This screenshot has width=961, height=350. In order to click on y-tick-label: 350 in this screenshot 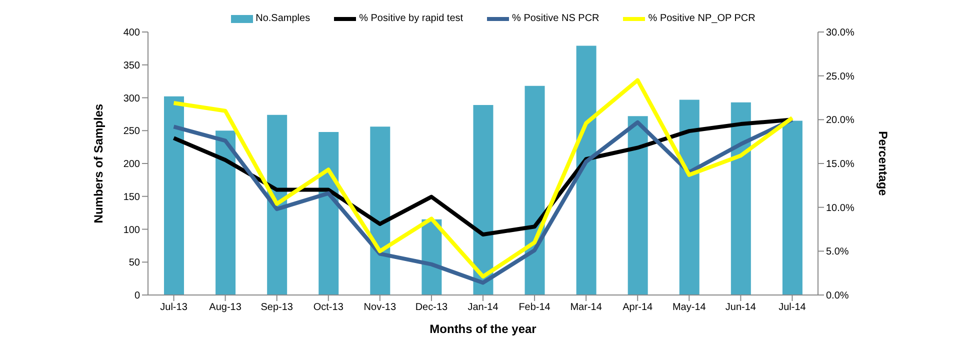, I will do `click(131, 66)`.